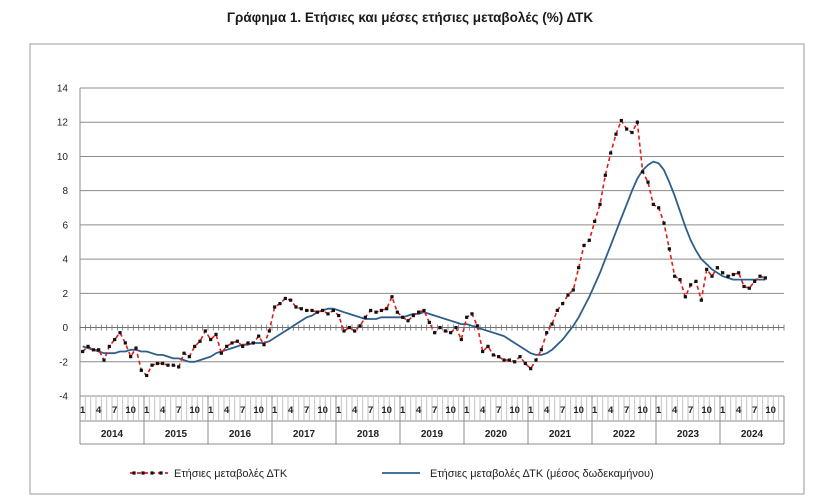 The image size is (820, 502). Describe the element at coordinates (63, 362) in the screenshot. I see `y-tick-label: -2` at that location.